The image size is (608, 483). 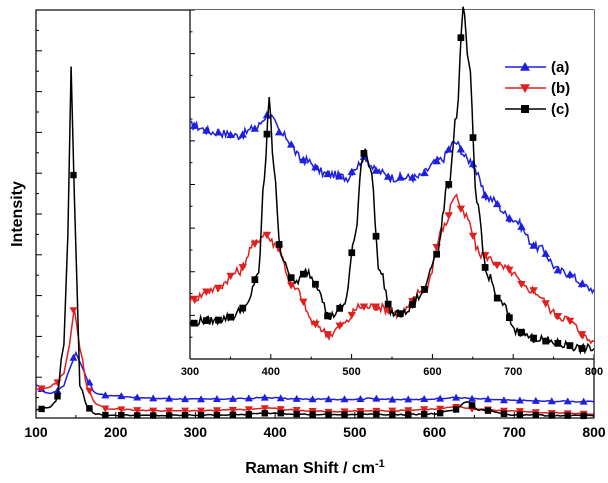 What do you see at coordinates (351, 372) in the screenshot?
I see `inset-x-tick-label: 500` at bounding box center [351, 372].